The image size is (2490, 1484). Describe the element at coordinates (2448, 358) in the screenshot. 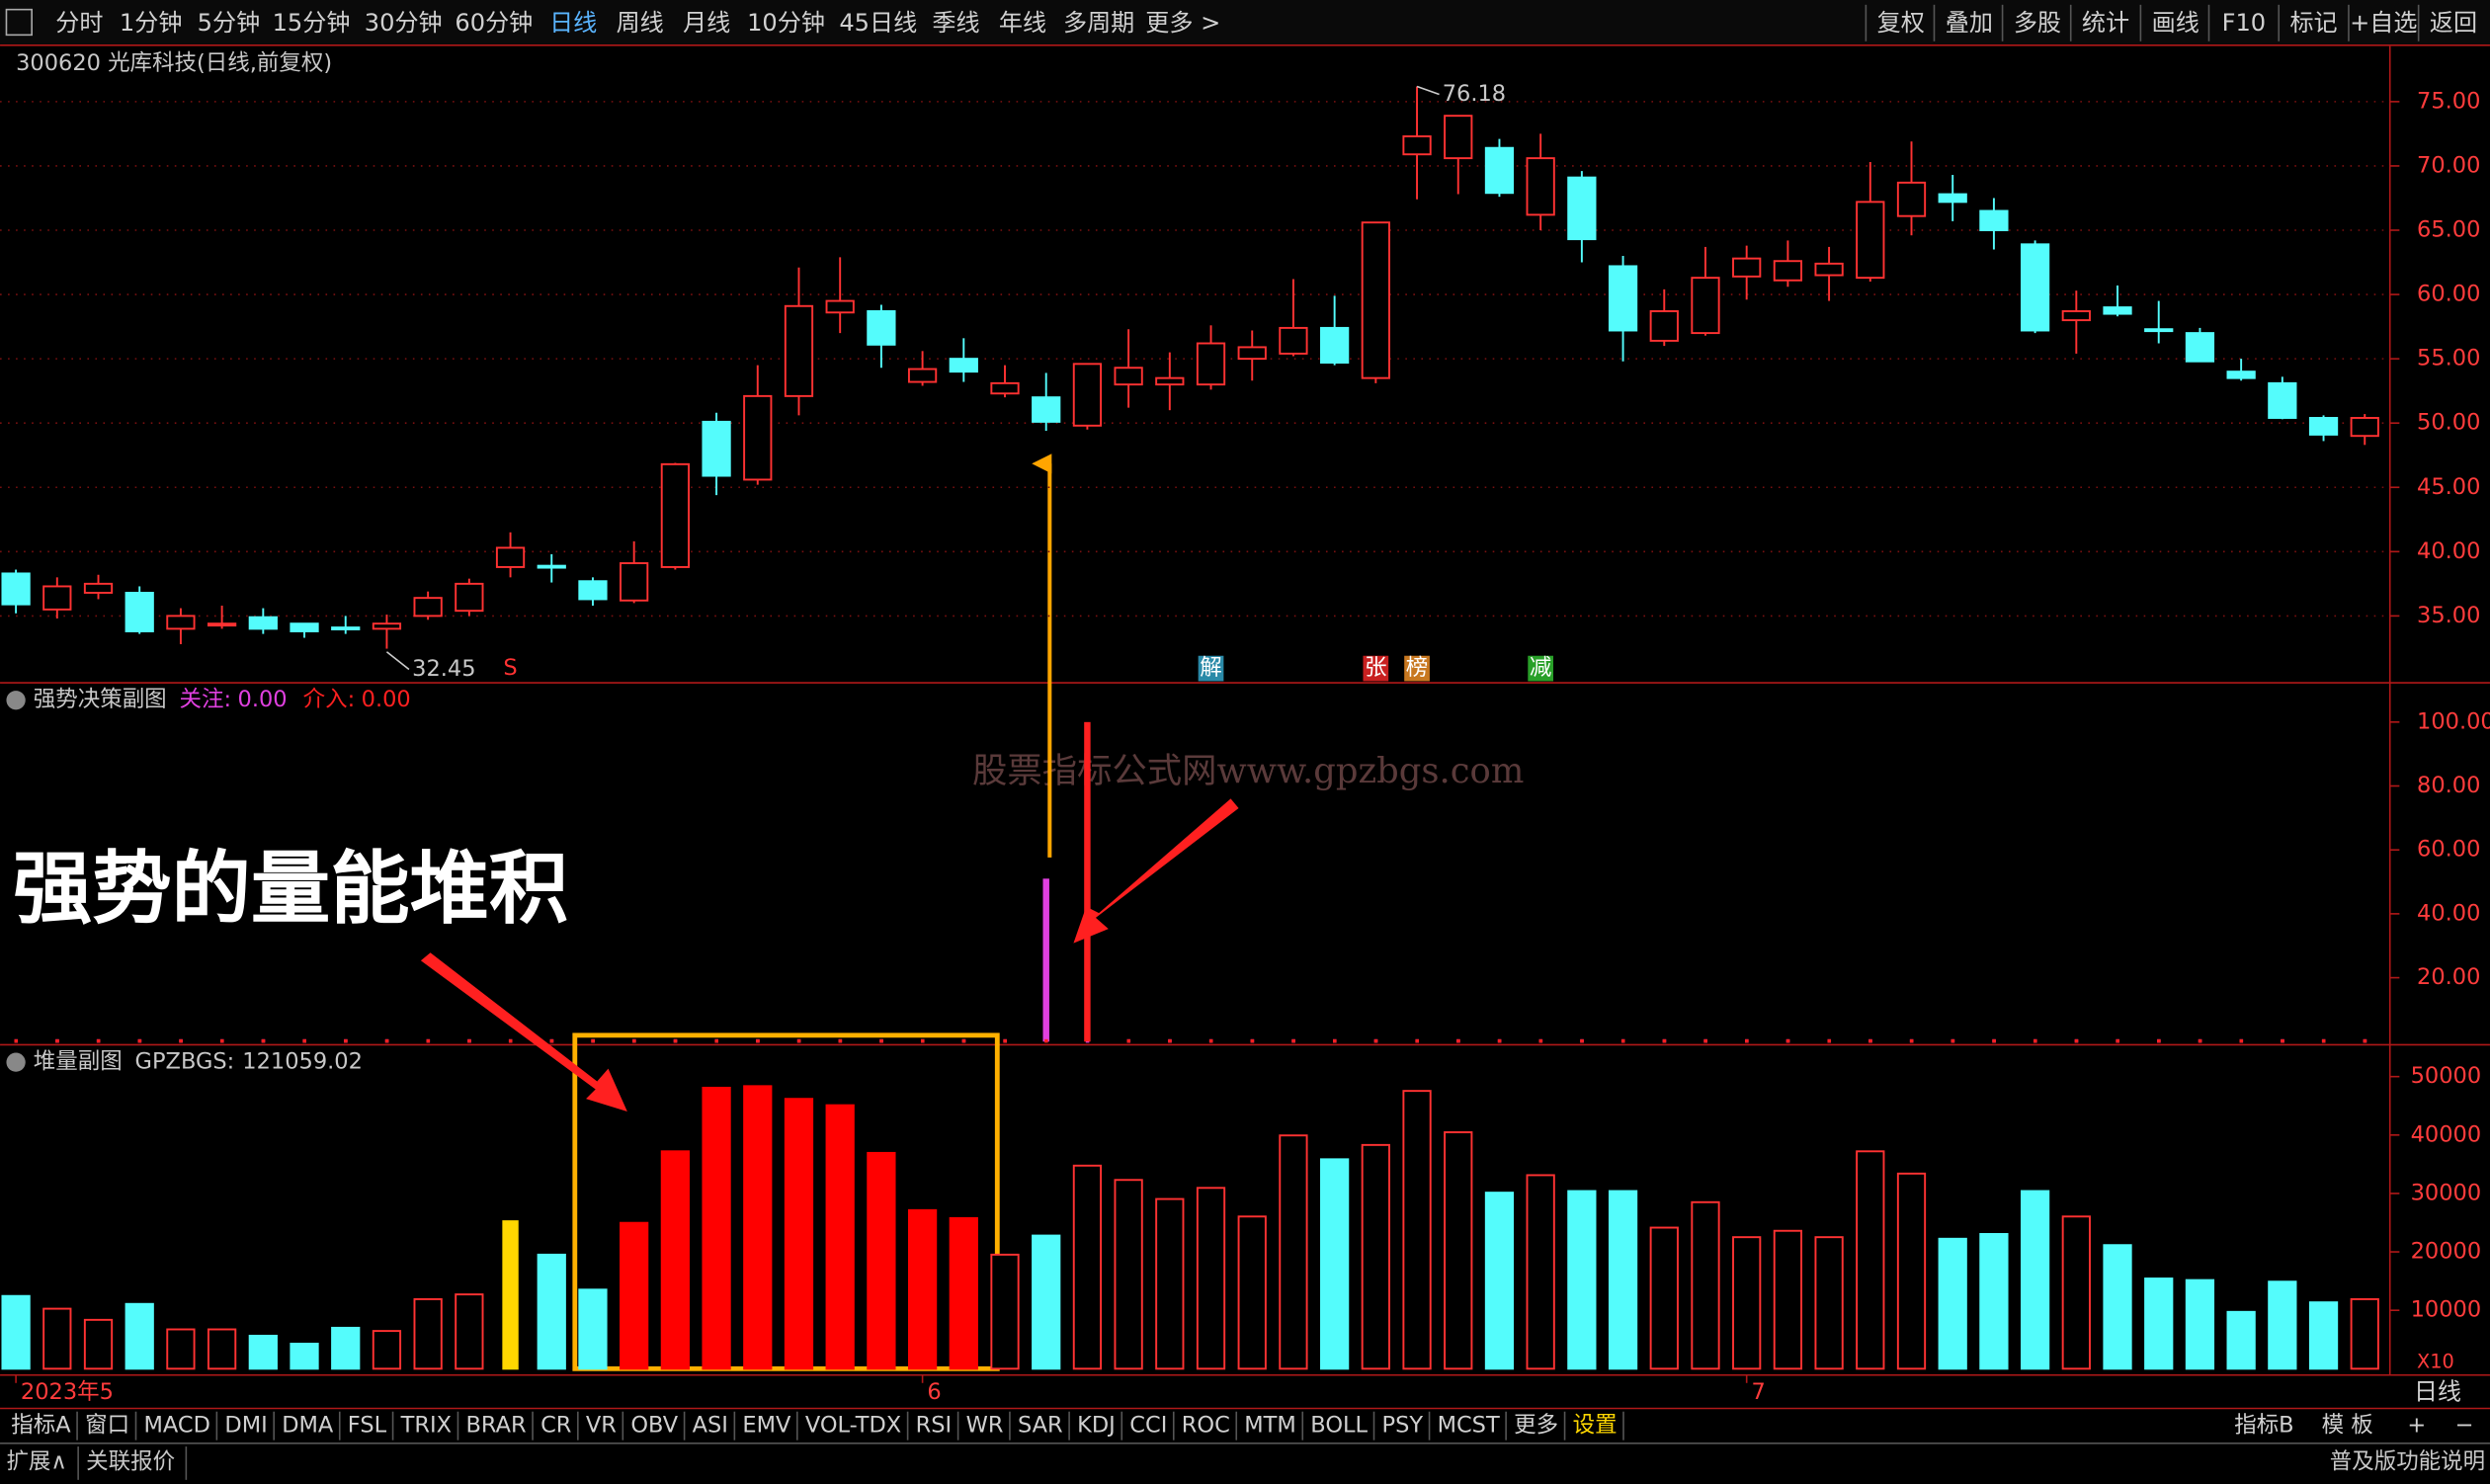

I see `y-tick-label: 55.00` at that location.